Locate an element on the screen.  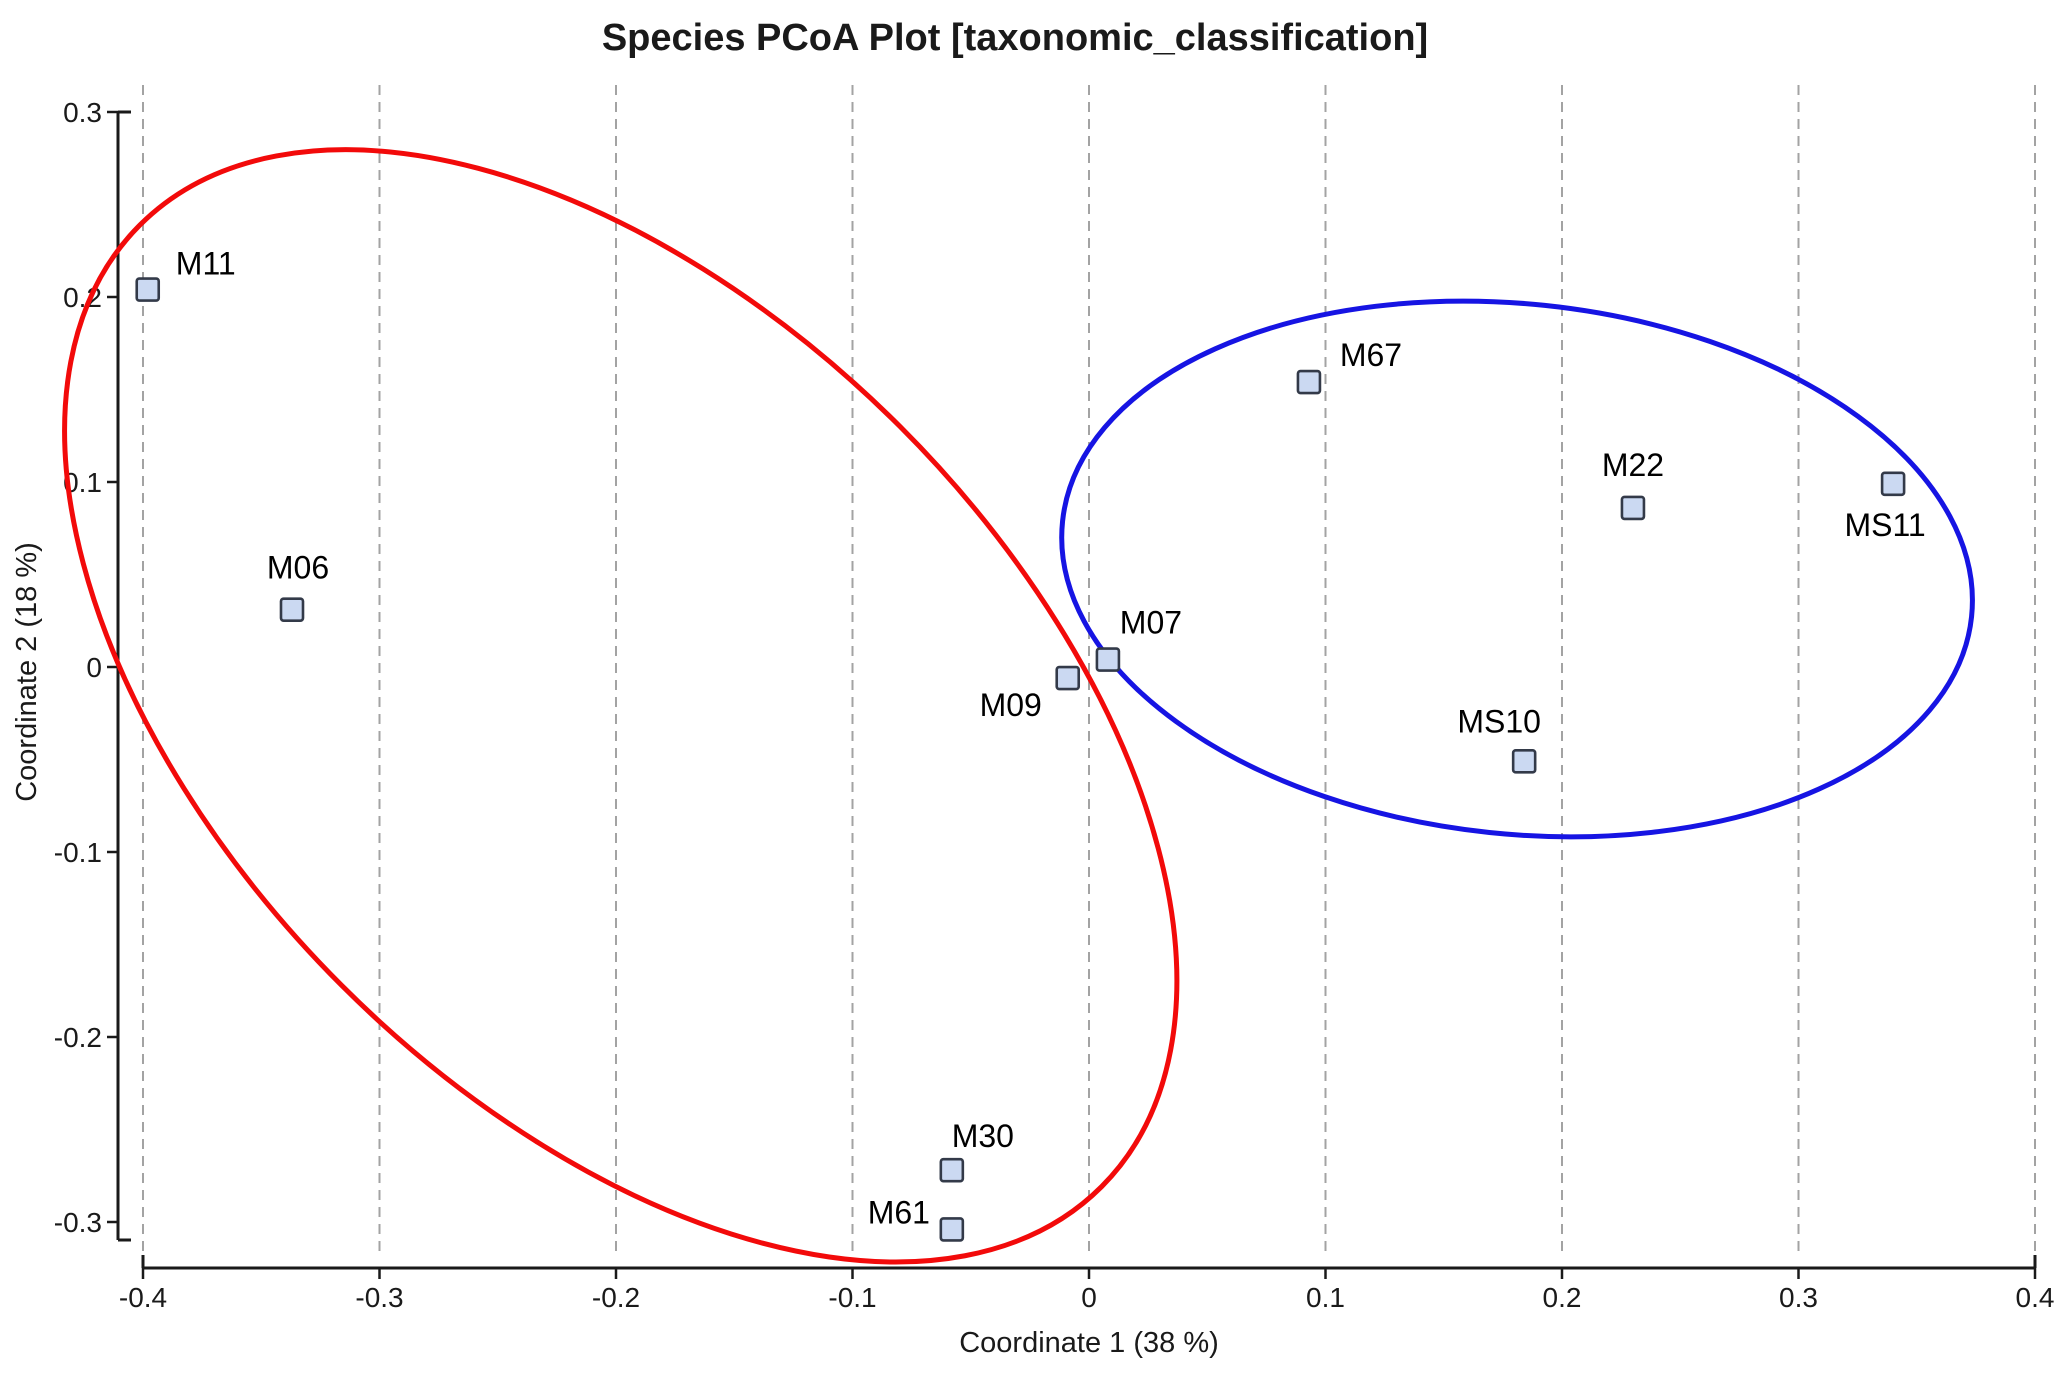
y-tick-label: -0.1 is located at coordinates (78, 852).